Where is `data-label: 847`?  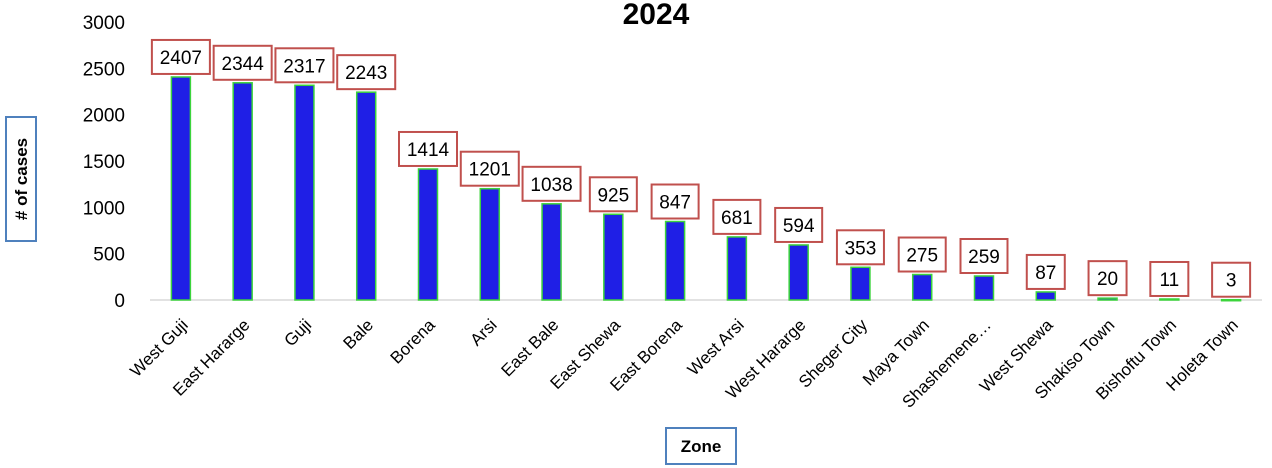
data-label: 847 is located at coordinates (675, 201).